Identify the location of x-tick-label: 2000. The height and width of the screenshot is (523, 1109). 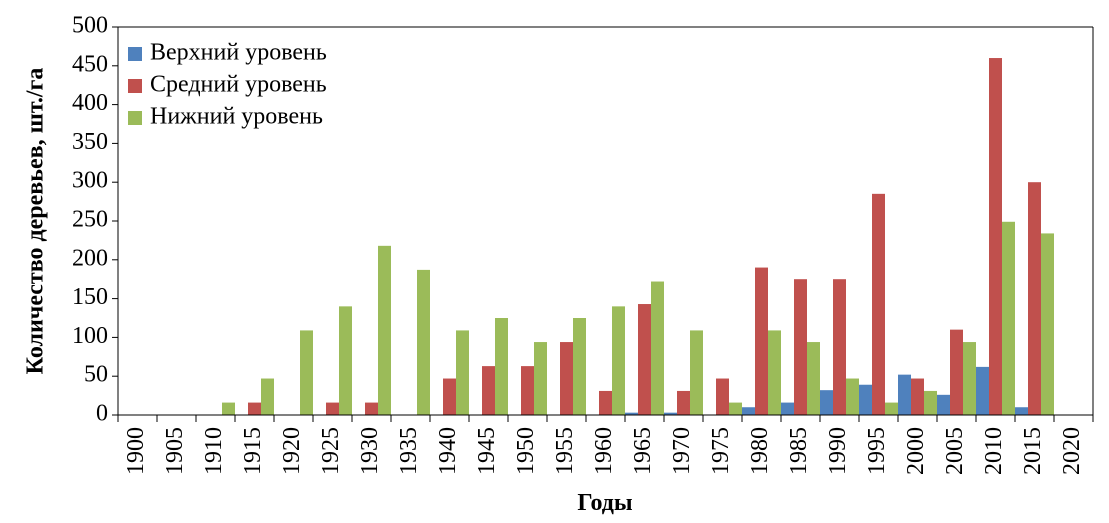
(916, 451).